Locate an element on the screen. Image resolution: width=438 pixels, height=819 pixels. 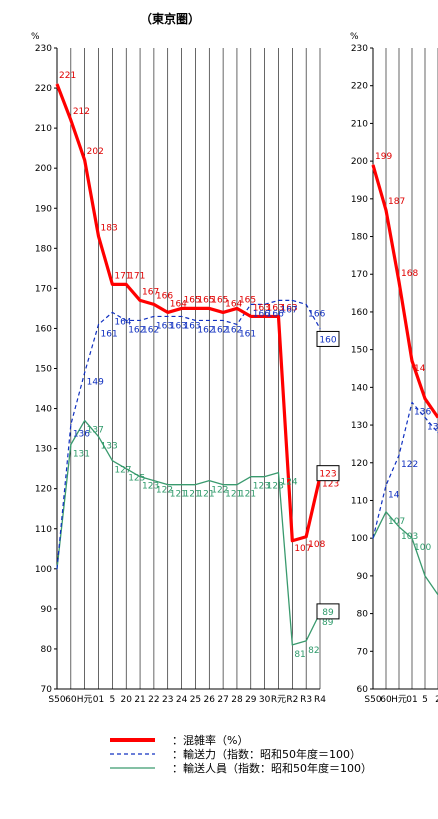
data-label: 202 is located at coordinates (95, 152).